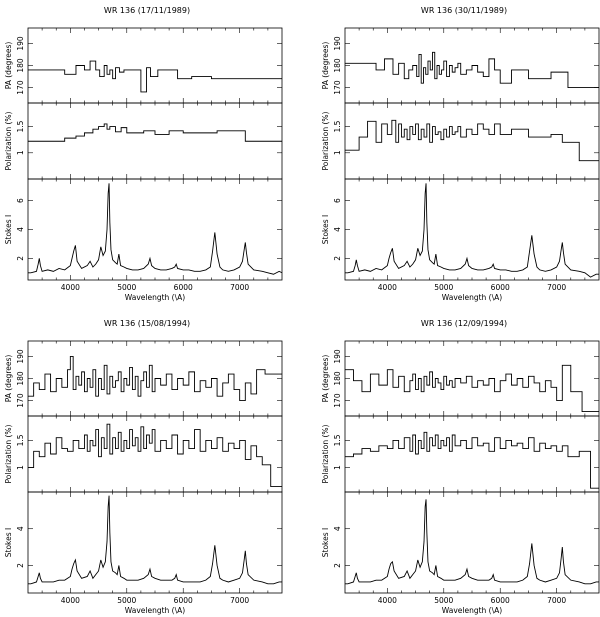 The image size is (600, 617). What do you see at coordinates (147, 323) in the screenshot?
I see `figure-title: WR 136 (15/08/1994)` at bounding box center [147, 323].